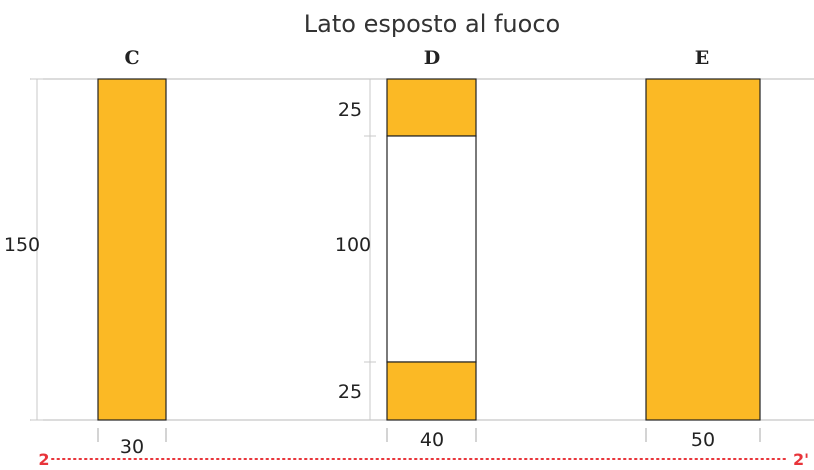 Image resolution: width=814 pixels, height=470 pixels. Describe the element at coordinates (431, 391) in the screenshot. I see `section-d-bottom-fill` at that location.